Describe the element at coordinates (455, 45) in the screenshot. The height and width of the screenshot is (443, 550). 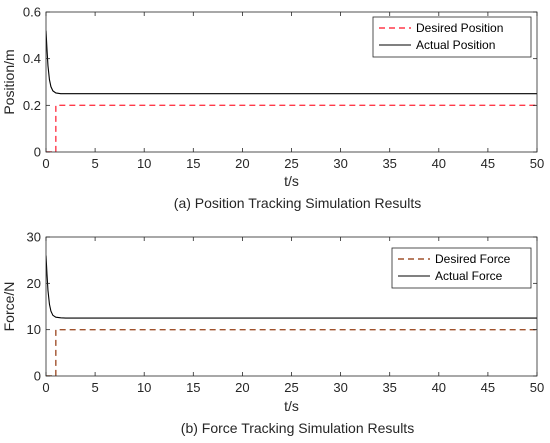
I see `legend-entry: Actual Position` at that location.